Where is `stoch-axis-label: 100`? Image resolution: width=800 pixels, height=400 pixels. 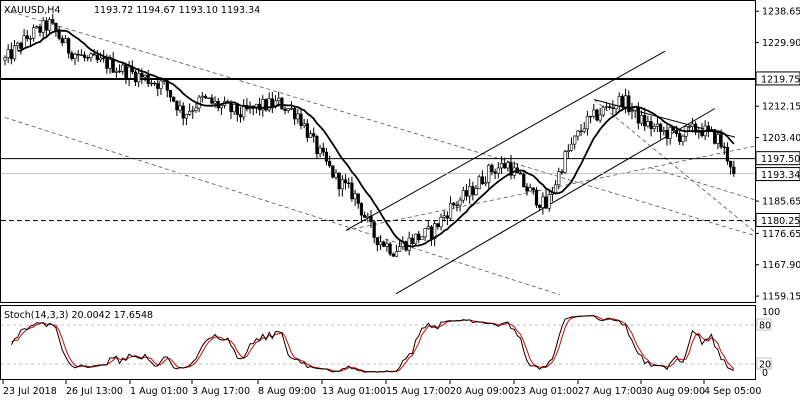 stoch-axis-label: 100 is located at coordinates (771, 312).